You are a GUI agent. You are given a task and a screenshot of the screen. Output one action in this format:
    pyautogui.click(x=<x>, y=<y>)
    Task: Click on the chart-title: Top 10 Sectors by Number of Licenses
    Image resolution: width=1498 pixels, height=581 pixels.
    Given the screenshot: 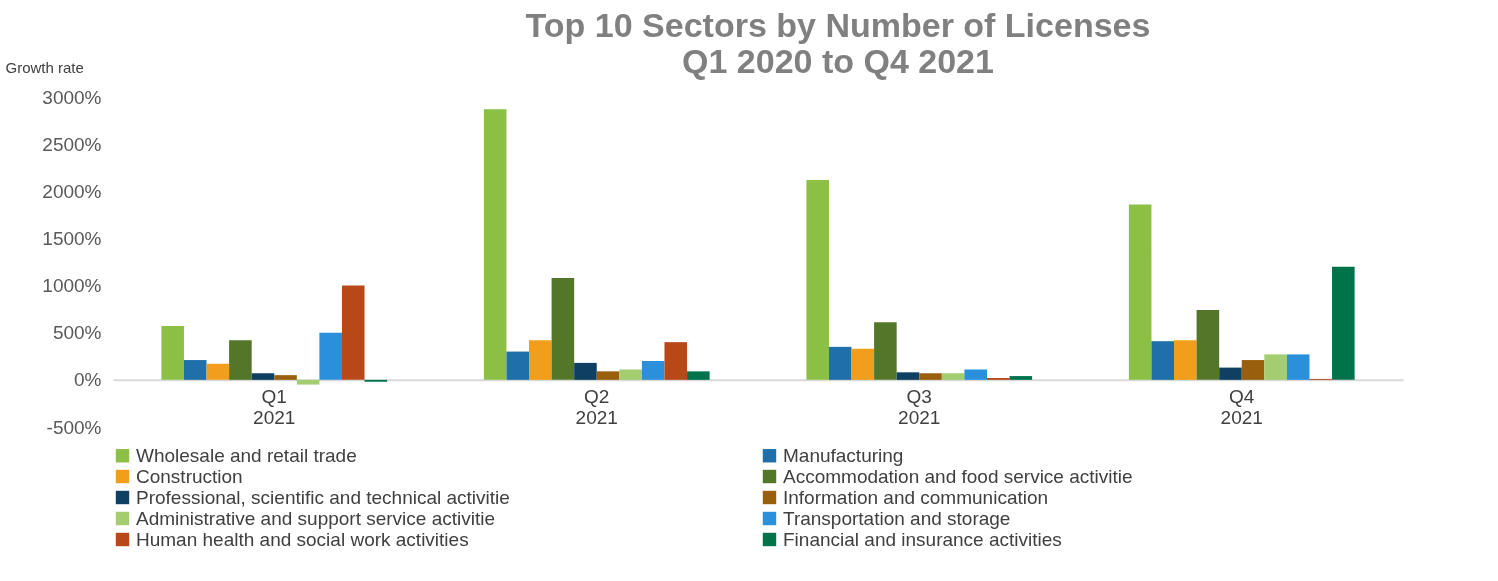 What is the action you would take?
    pyautogui.click(x=838, y=25)
    